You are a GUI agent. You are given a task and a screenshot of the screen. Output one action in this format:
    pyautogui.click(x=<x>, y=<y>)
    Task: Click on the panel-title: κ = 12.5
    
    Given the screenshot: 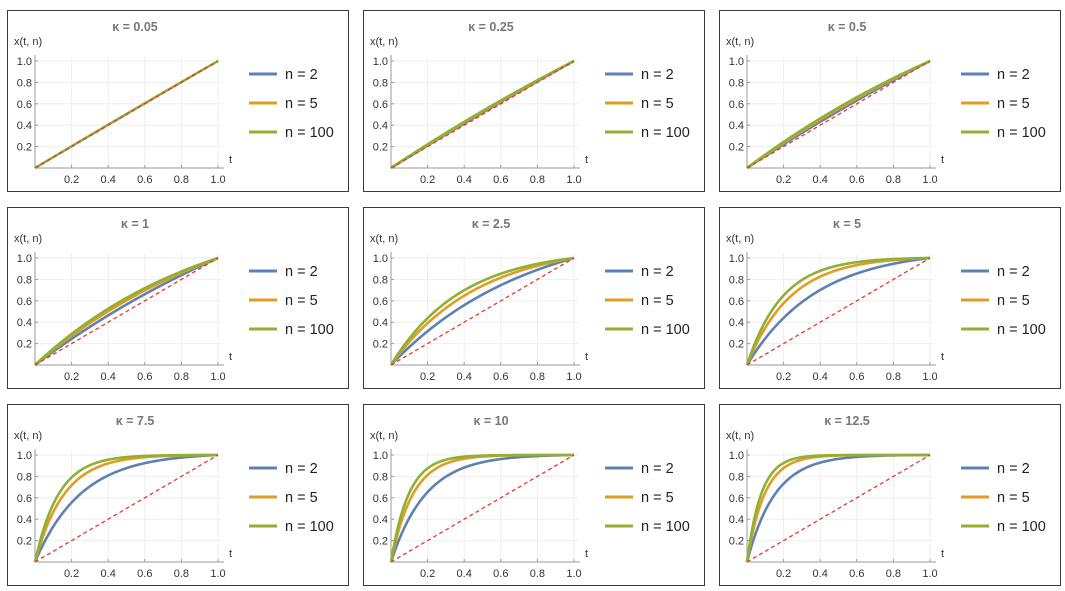 What is the action you would take?
    pyautogui.click(x=847, y=421)
    